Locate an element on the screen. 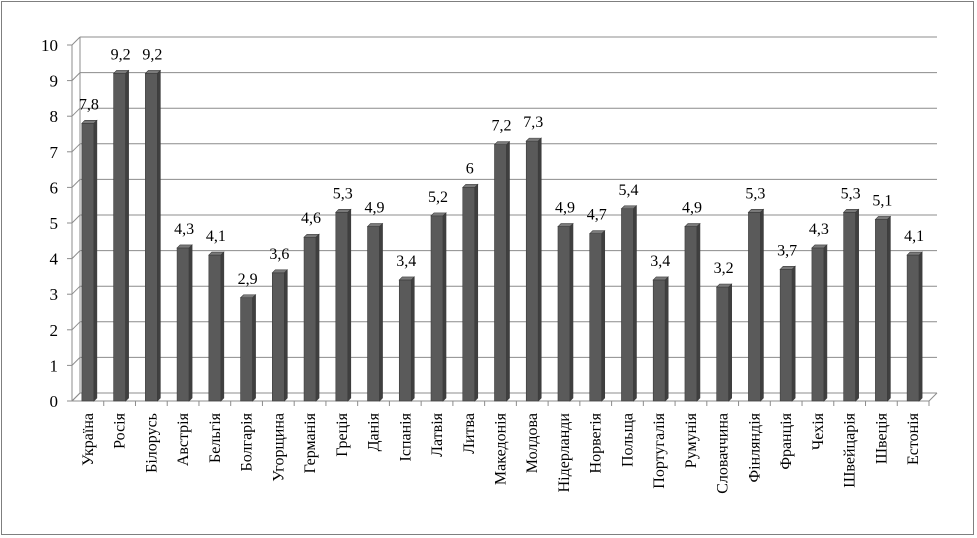  x-tick-label-2: Білорусь is located at coordinates (151, 443).